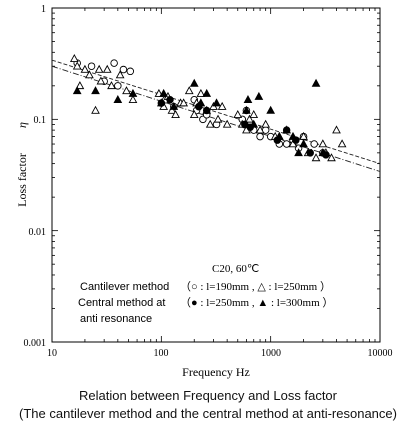  What do you see at coordinates (235, 269) in the screenshot?
I see `legend-condition: C20, 60℃` at bounding box center [235, 269].